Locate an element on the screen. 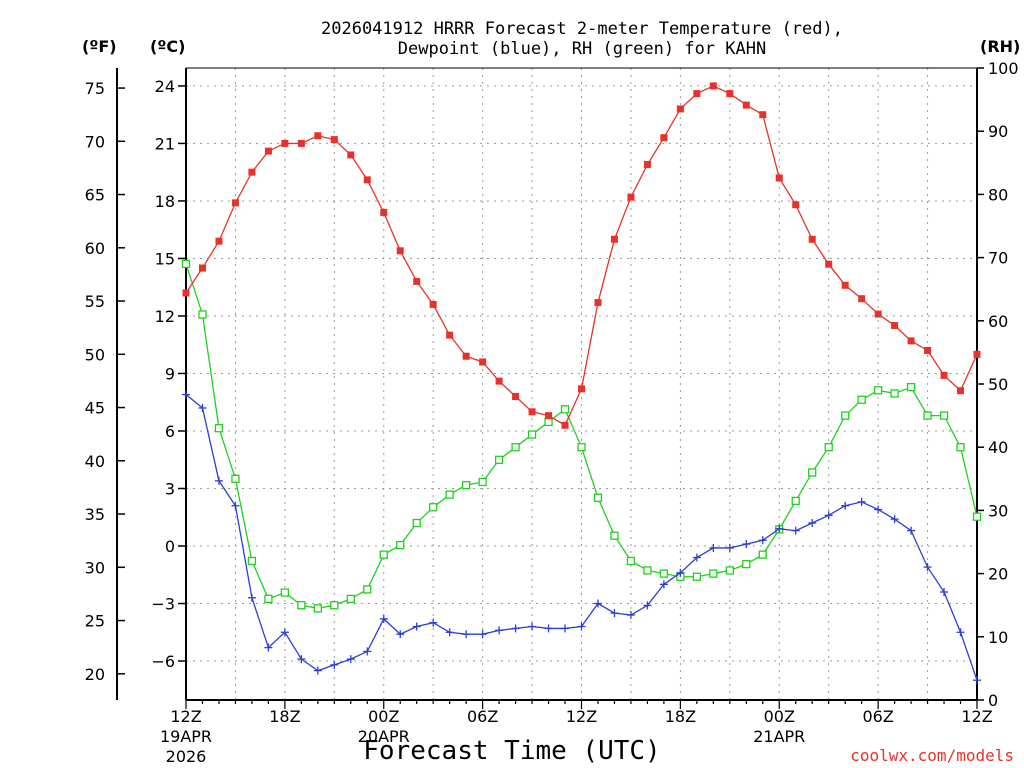 This screenshot has width=1024, height=768. rh-tick-label: 70 is located at coordinates (998, 258).